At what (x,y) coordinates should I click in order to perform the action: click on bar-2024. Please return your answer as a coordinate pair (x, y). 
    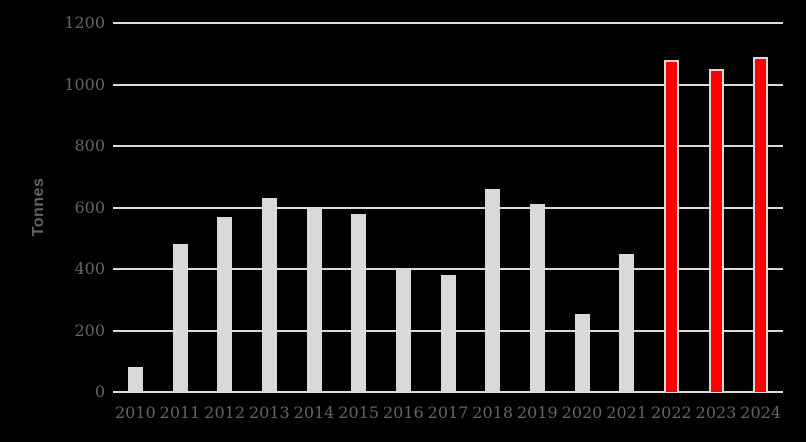
    Looking at the image, I should click on (761, 224).